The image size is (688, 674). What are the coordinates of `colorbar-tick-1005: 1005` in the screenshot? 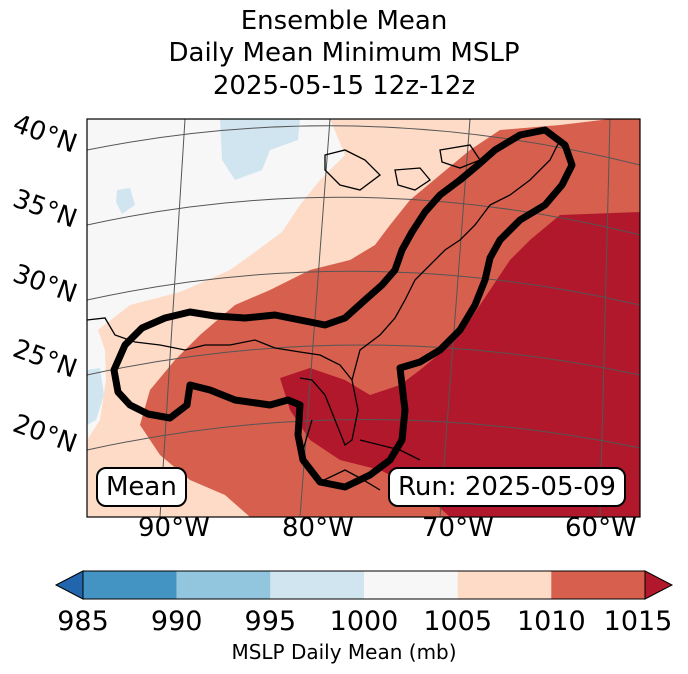 It's located at (458, 621).